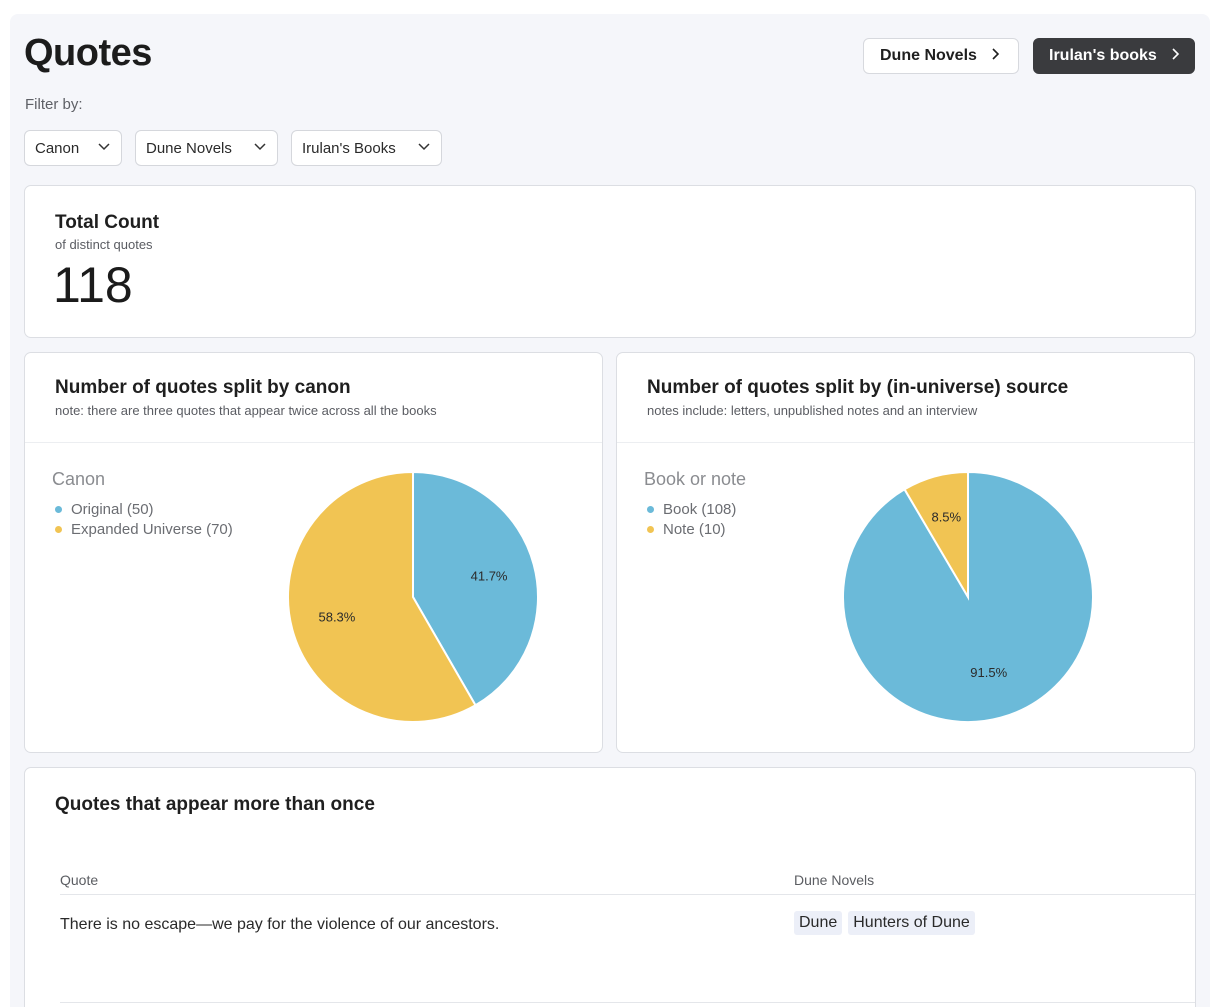 This screenshot has width=1220, height=1007. I want to click on table-cell-novels: Dune Hunters of Dune, so click(884, 923).